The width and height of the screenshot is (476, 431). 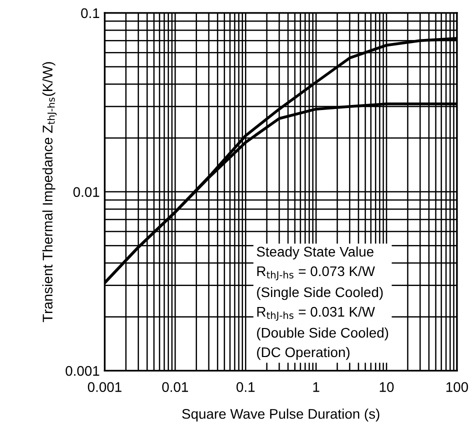 I want to click on y-tick-label: 0.001, so click(x=83, y=371).